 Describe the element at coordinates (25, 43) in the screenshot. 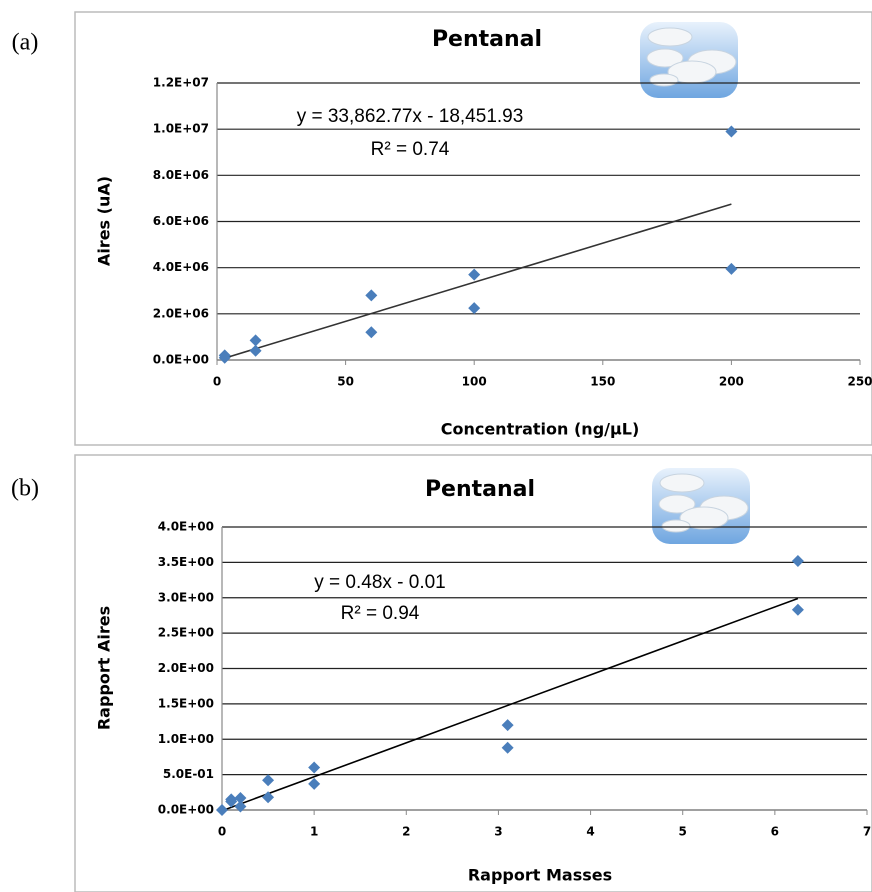

I see `panel-label: (a)` at that location.